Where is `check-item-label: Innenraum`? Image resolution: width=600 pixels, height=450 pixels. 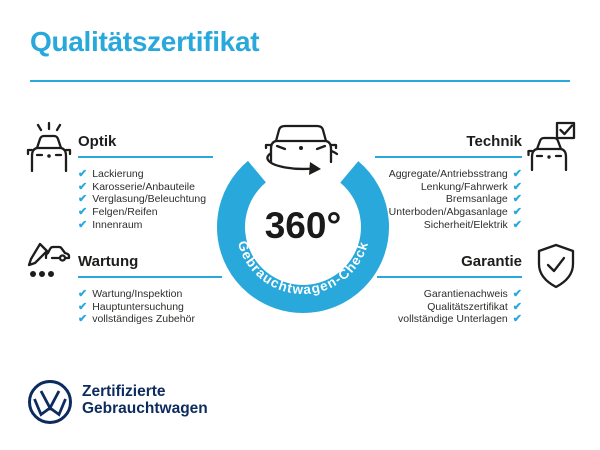 check-item-label: Innenraum is located at coordinates (117, 224).